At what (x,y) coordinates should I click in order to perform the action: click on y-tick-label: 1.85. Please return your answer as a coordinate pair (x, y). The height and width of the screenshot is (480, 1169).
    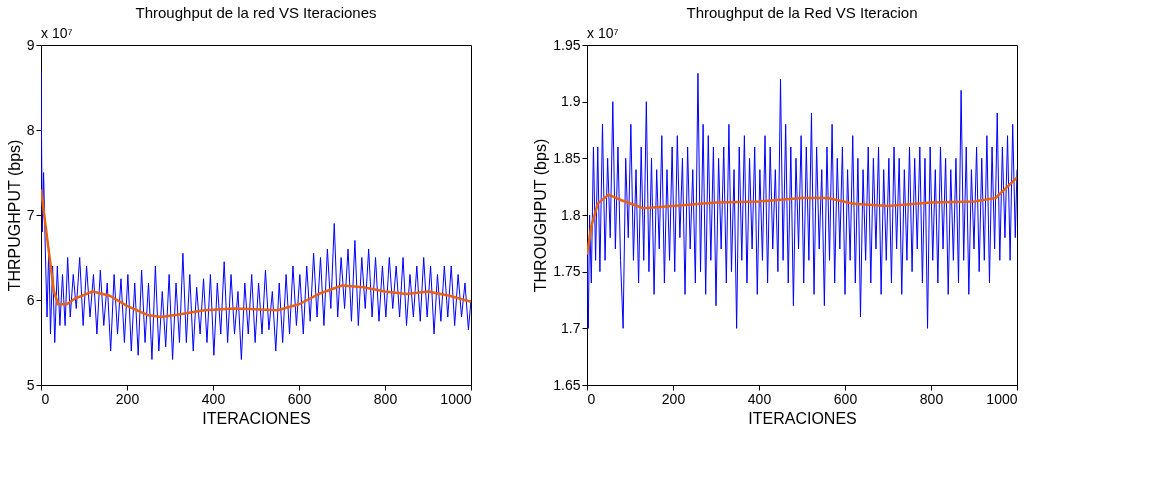
    Looking at the image, I should click on (567, 157).